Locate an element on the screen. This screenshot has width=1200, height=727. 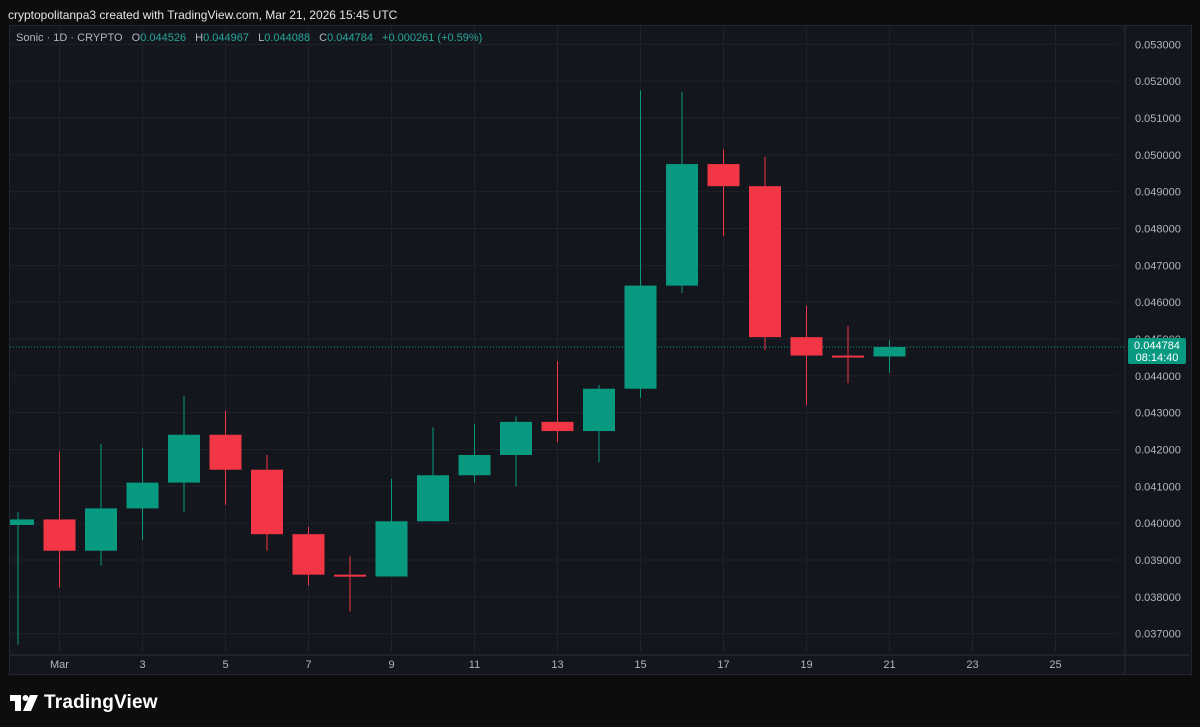
tradingview-brand-text: TradingView is located at coordinates (101, 702).